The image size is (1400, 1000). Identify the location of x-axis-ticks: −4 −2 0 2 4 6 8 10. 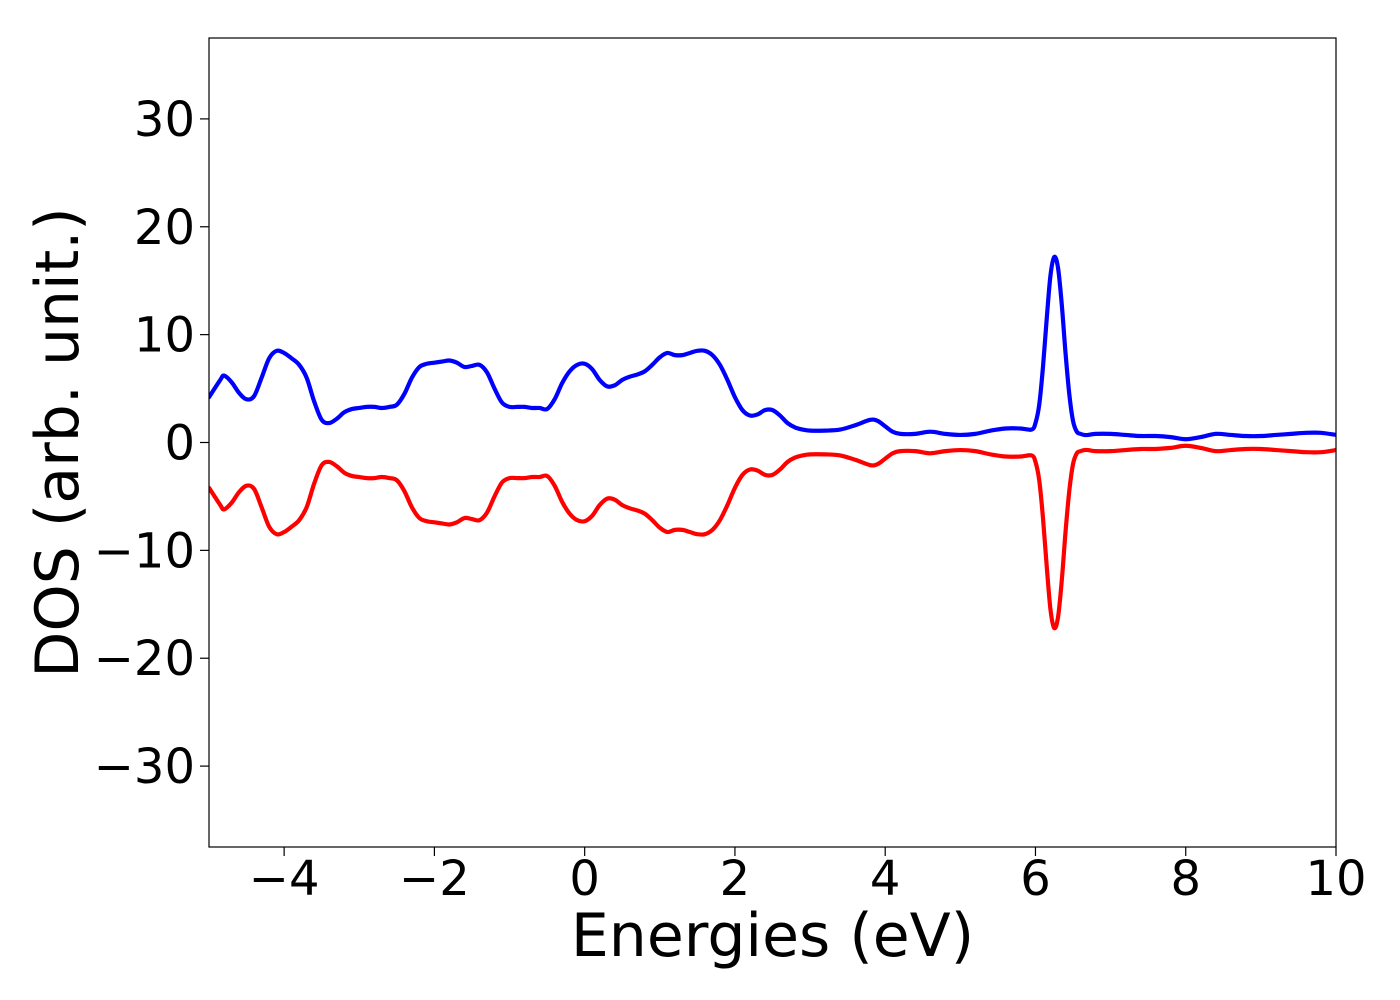
(808, 877).